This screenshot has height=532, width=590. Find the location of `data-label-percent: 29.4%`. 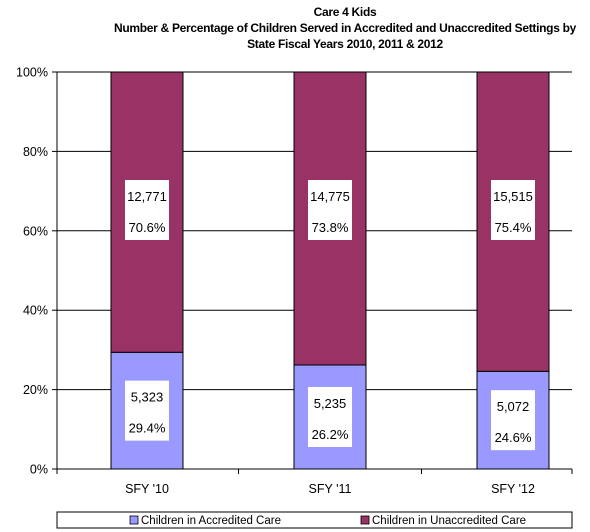

data-label-percent: 29.4% is located at coordinates (147, 428).